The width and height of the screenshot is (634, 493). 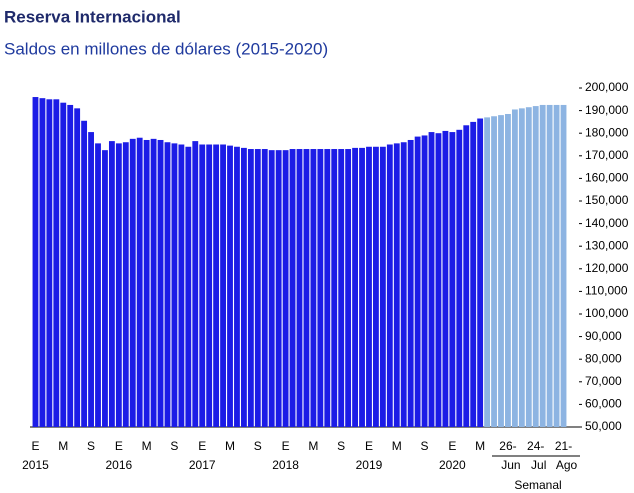 I want to click on year-label: 2016, so click(x=118, y=465).